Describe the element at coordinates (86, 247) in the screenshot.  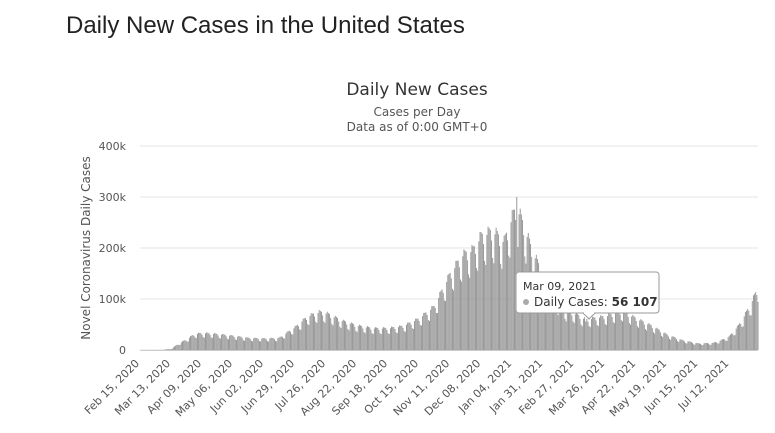
I see `y-axis-label: Novel Coronavirus Daily Cases` at that location.